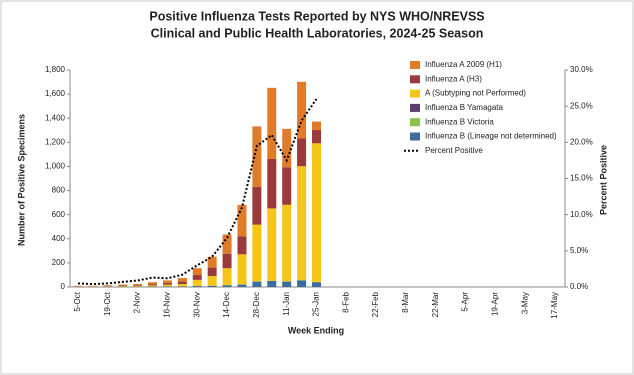 The image size is (634, 375). I want to click on x-tick-label: 22-Mar, so click(435, 305).